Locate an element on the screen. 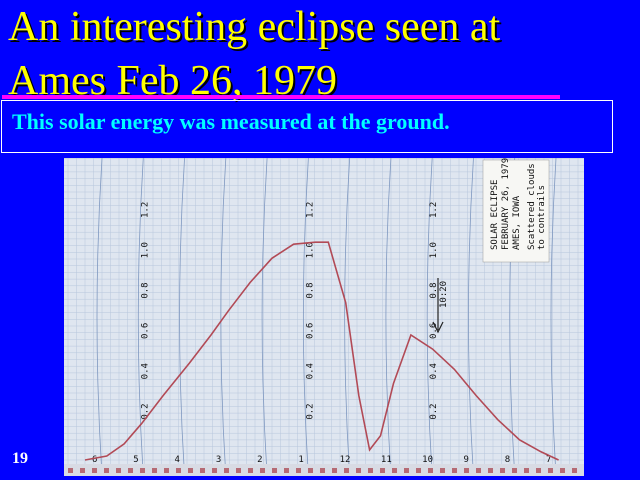 Image resolution: width=640 pixels, height=480 pixels. x-tick-label: 4 is located at coordinates (177, 460).